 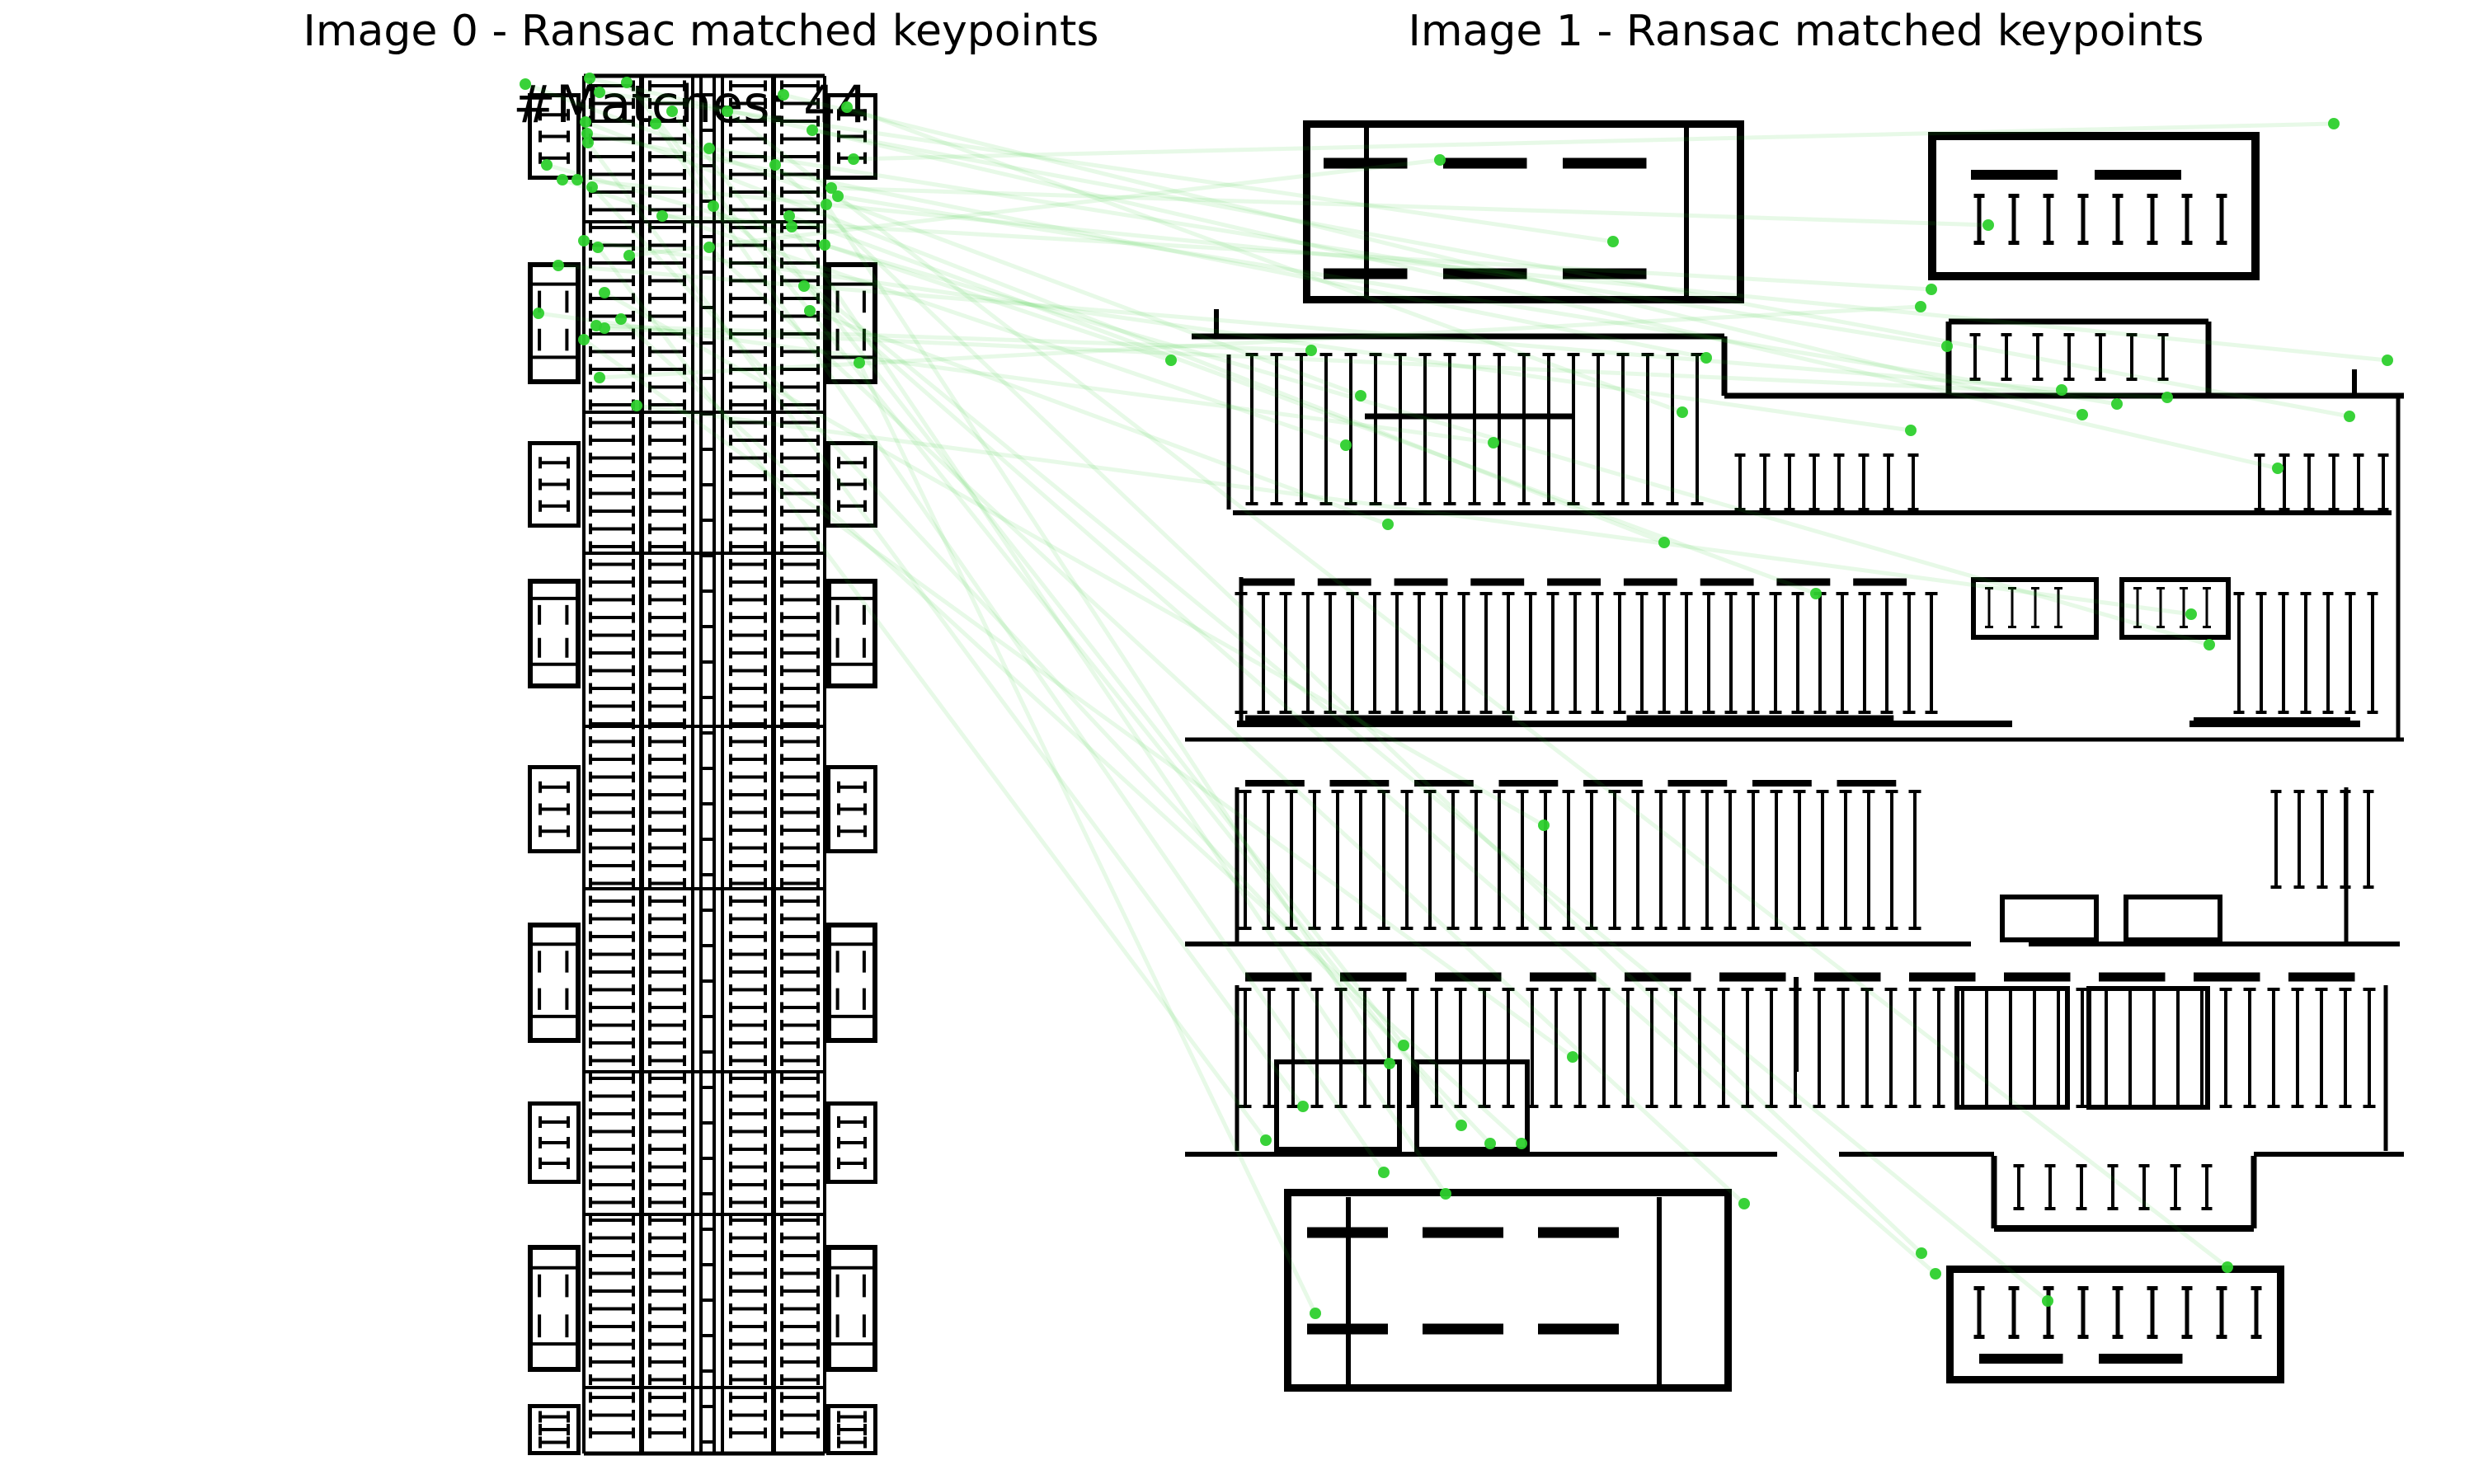 What do you see at coordinates (690, 104) in the screenshot?
I see `matches-count-label: #Matches: 44` at bounding box center [690, 104].